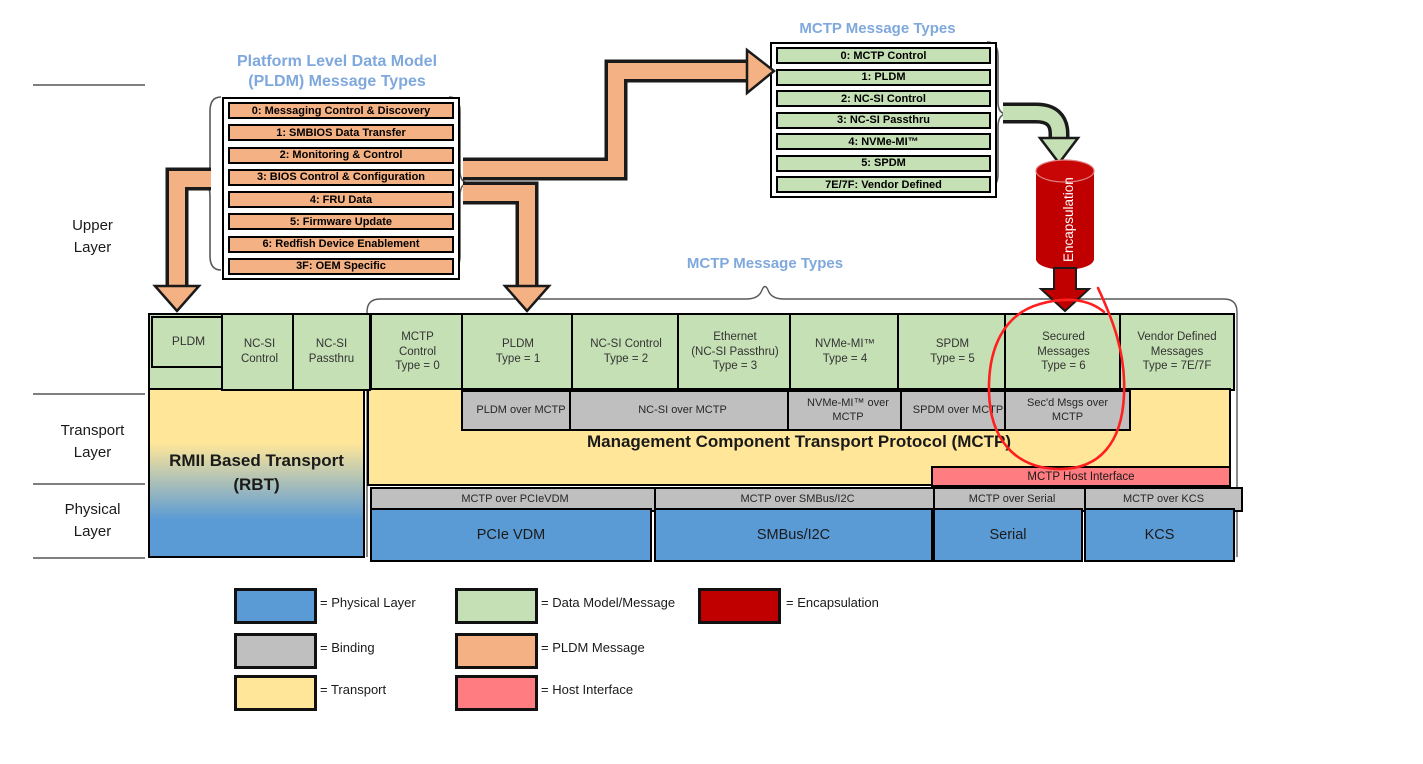 The width and height of the screenshot is (1423, 764). I want to click on type-box-nvme-type4: NVMe-MI™ Type = 4, so click(845, 352).